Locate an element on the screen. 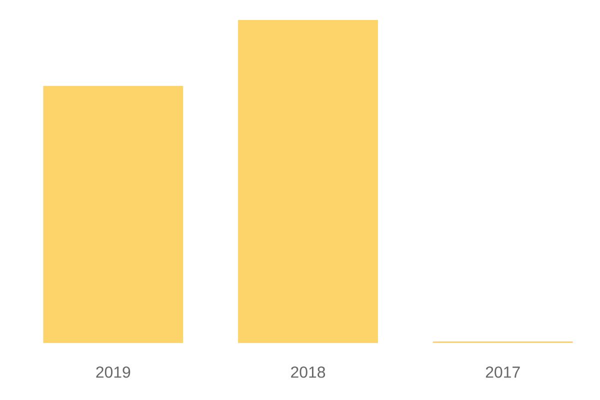 The image size is (600, 400). x-tick-label: 2017 is located at coordinates (503, 372).